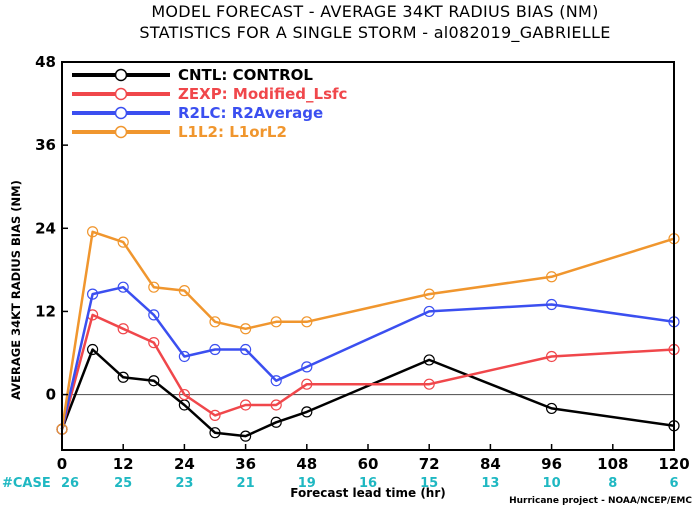 This screenshot has width=700, height=506. I want to click on x-tick-label: 60, so click(368, 464).